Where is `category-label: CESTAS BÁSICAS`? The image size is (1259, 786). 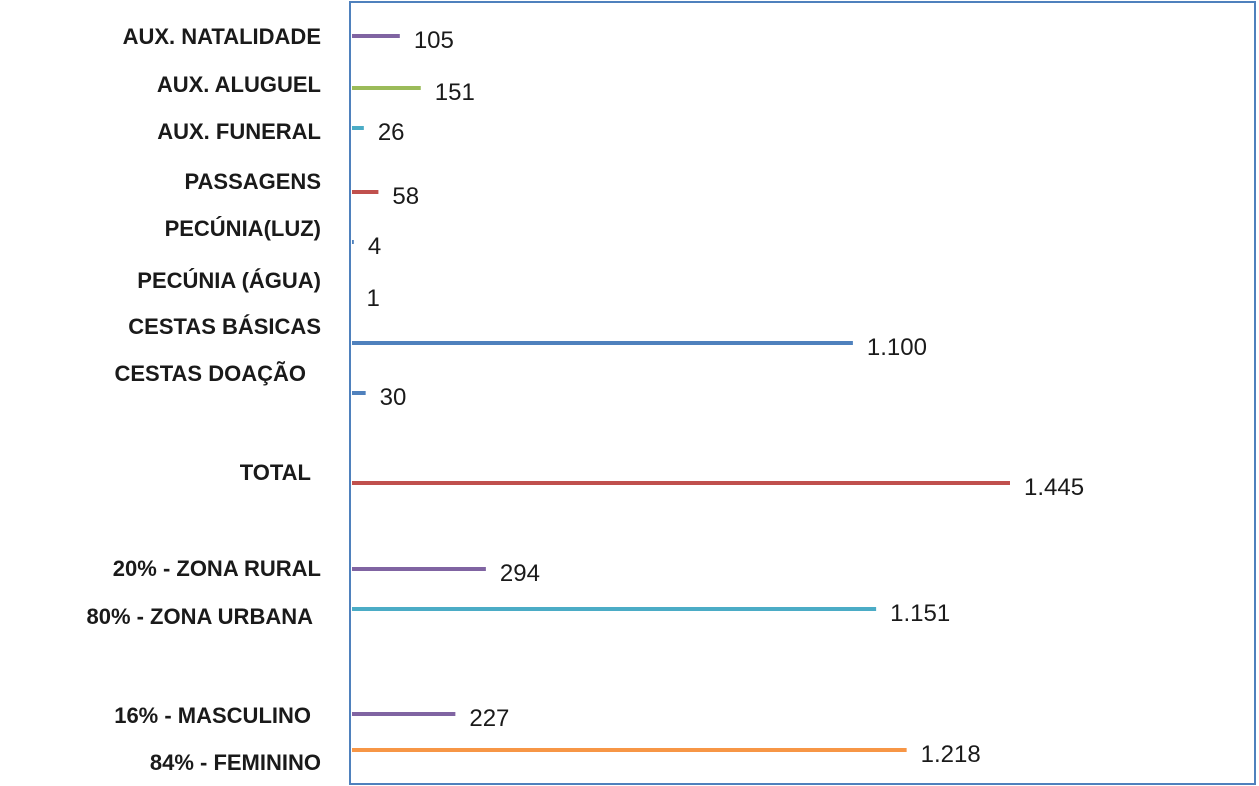
category-label: CESTAS BÁSICAS is located at coordinates (224, 326).